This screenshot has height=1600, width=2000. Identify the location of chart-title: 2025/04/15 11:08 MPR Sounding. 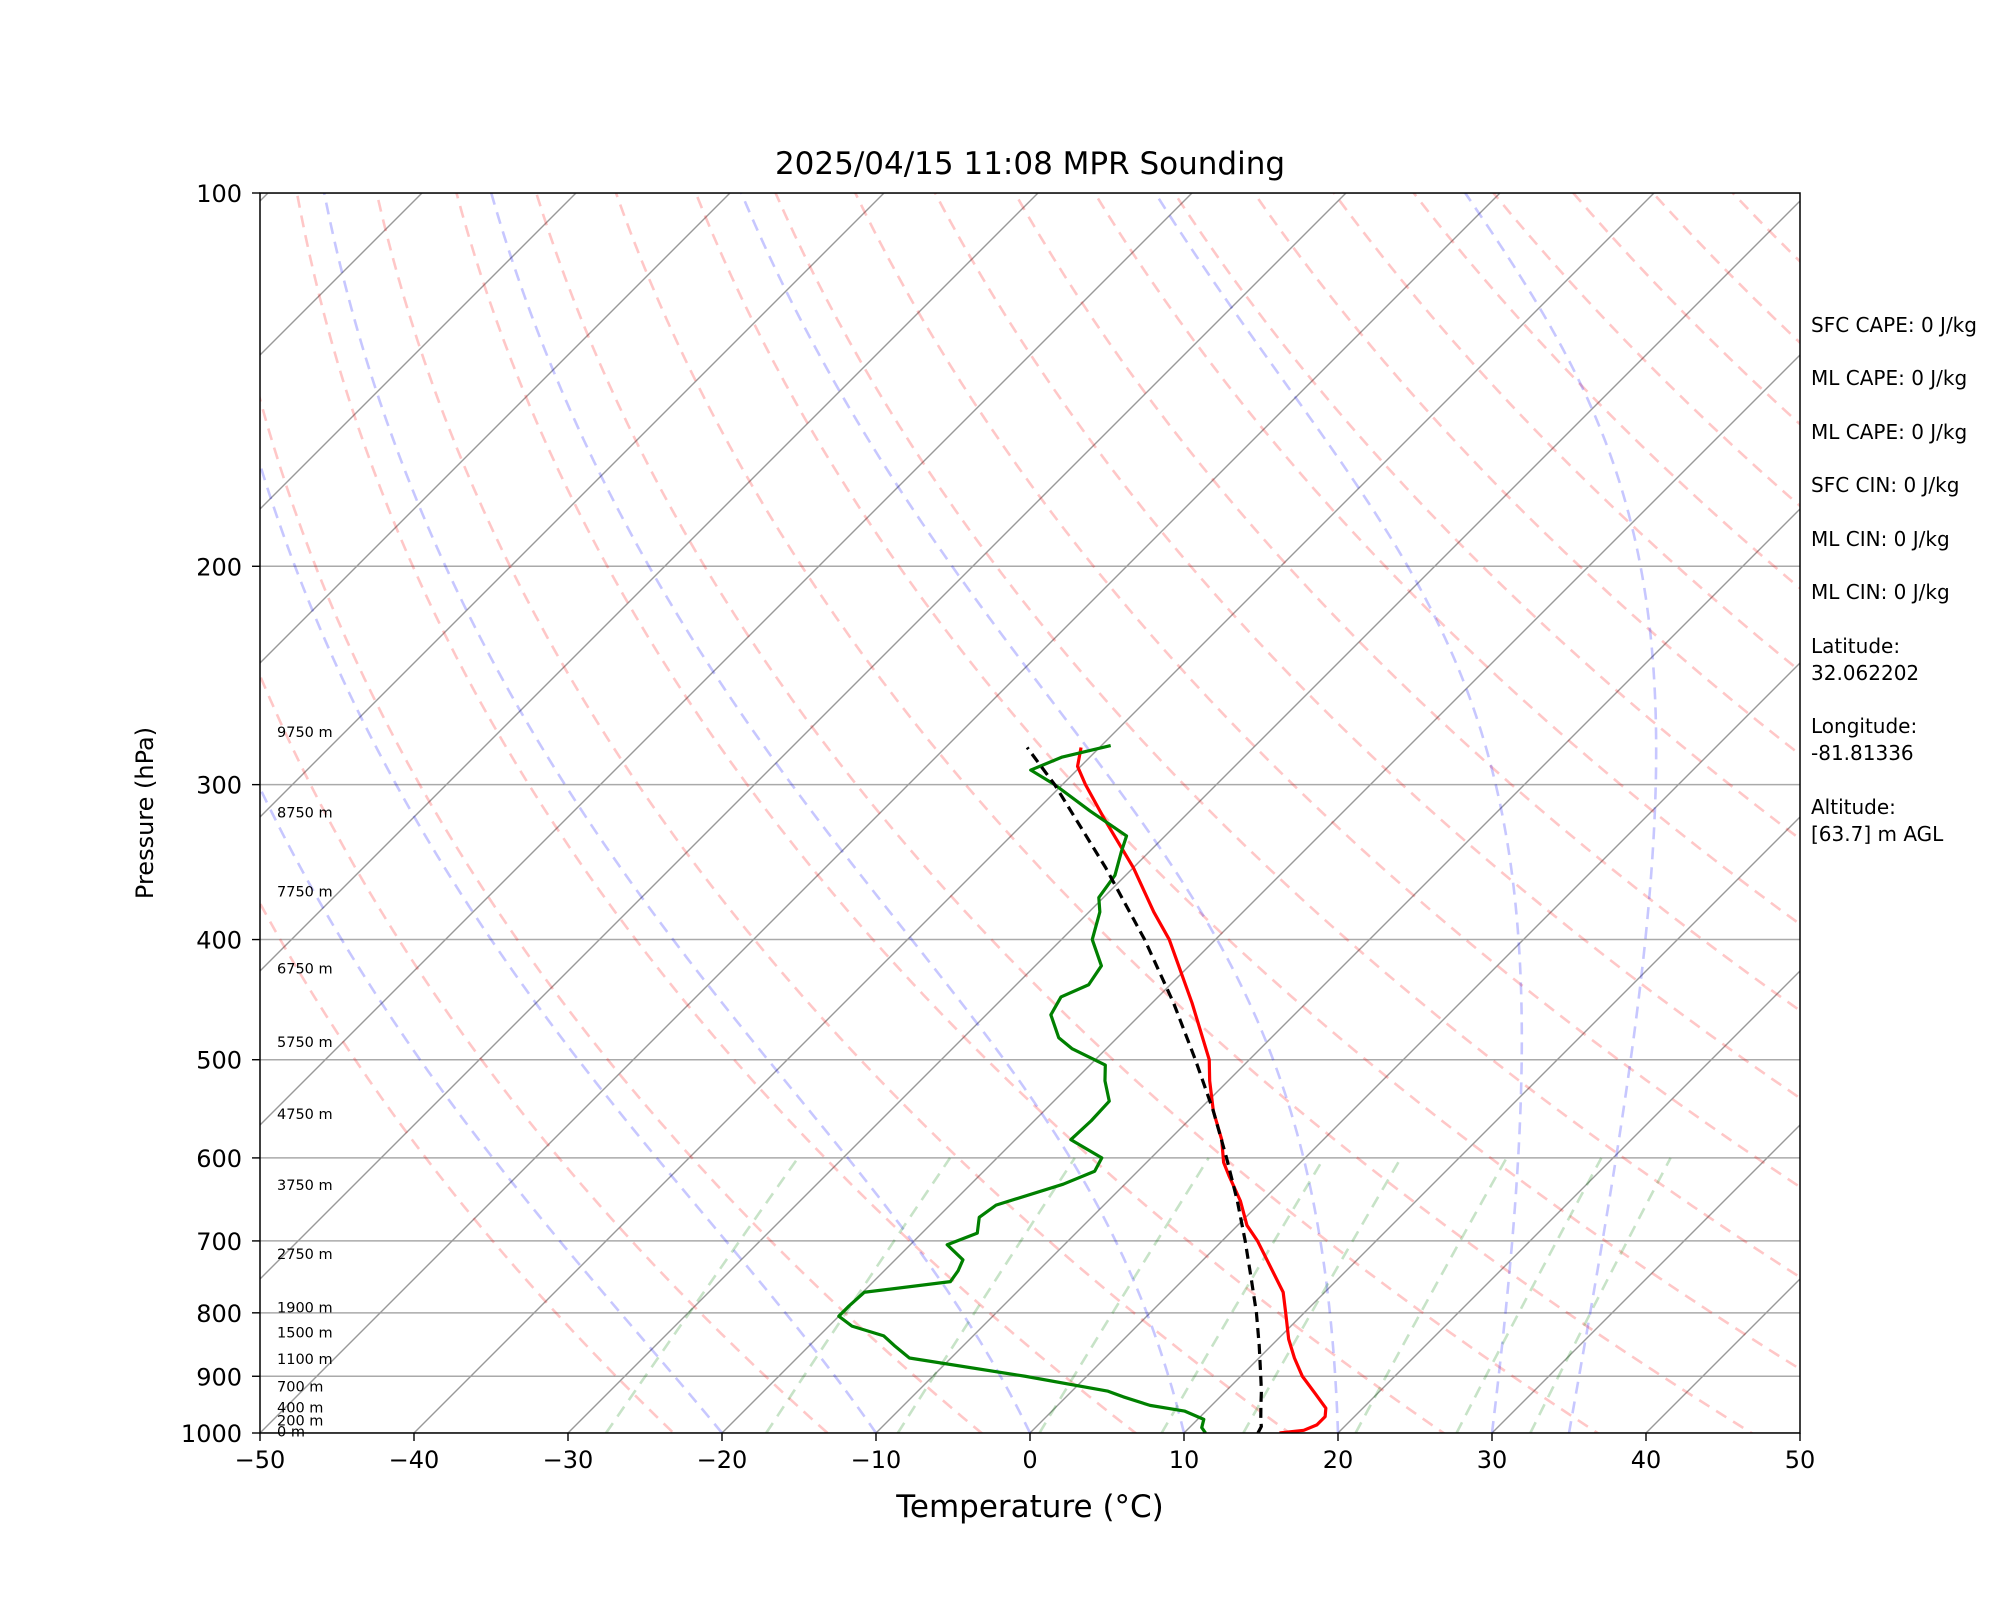
(1030, 164).